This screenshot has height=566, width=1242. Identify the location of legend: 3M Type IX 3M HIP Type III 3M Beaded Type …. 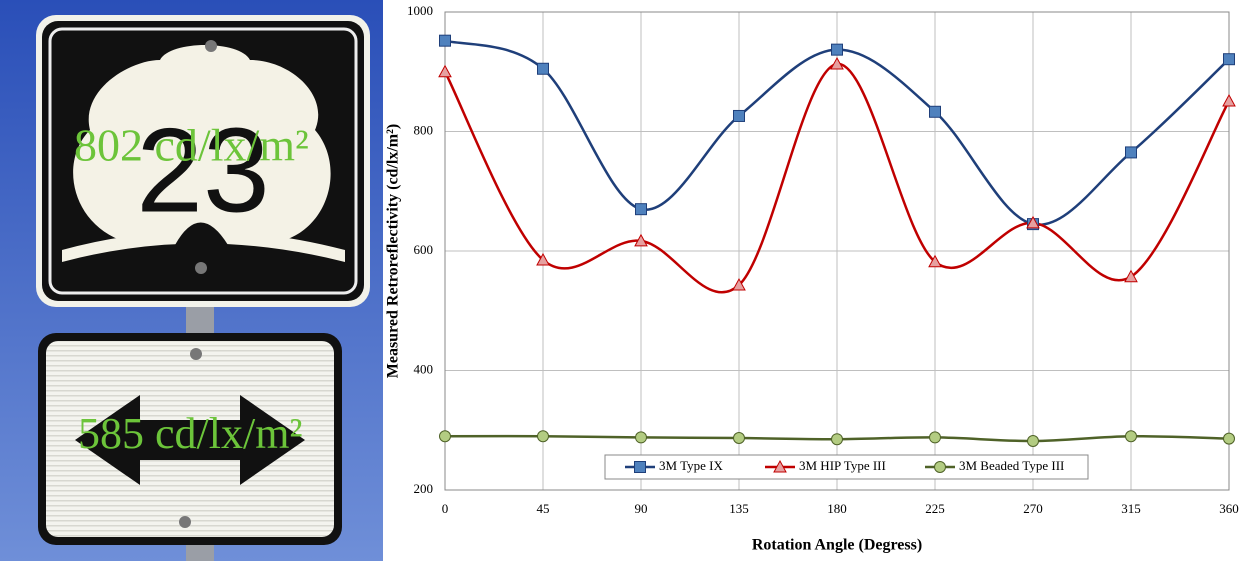
(846, 467).